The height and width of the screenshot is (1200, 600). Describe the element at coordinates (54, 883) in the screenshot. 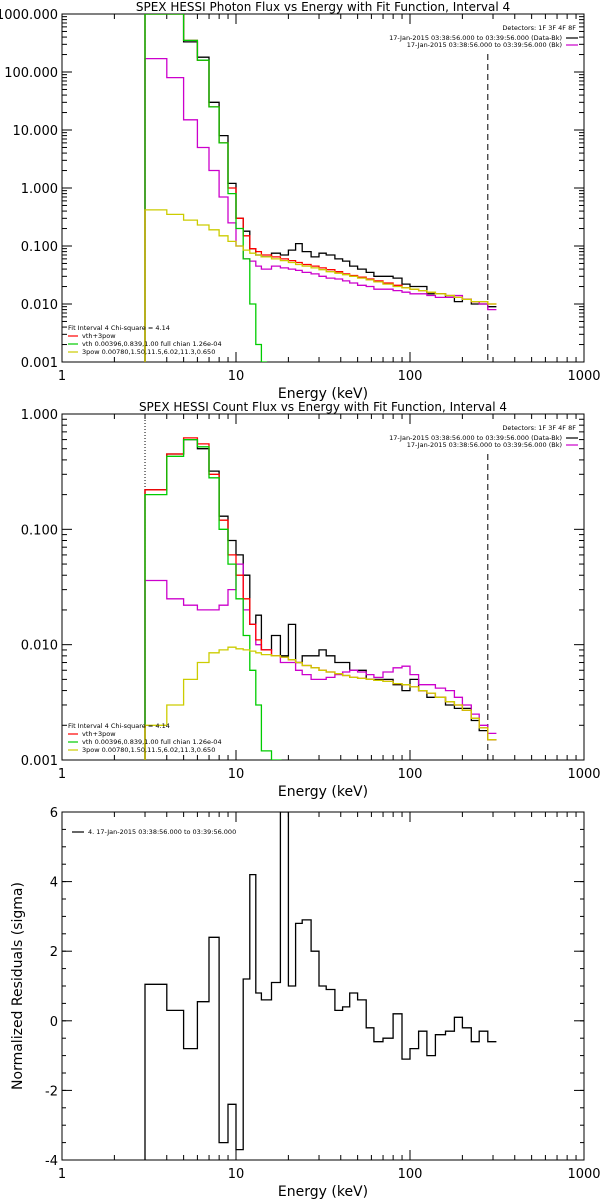

I see `y-tick-label: 4` at that location.